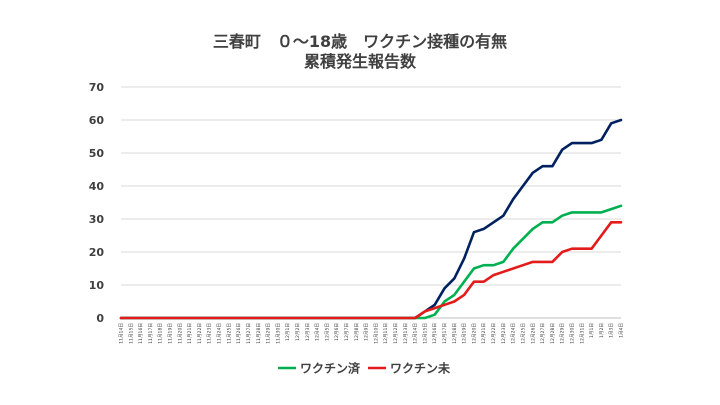  Describe the element at coordinates (360, 41) in the screenshot. I see `chart-title: 三春町 ０～18歳 ワクチン接種の有無` at that location.